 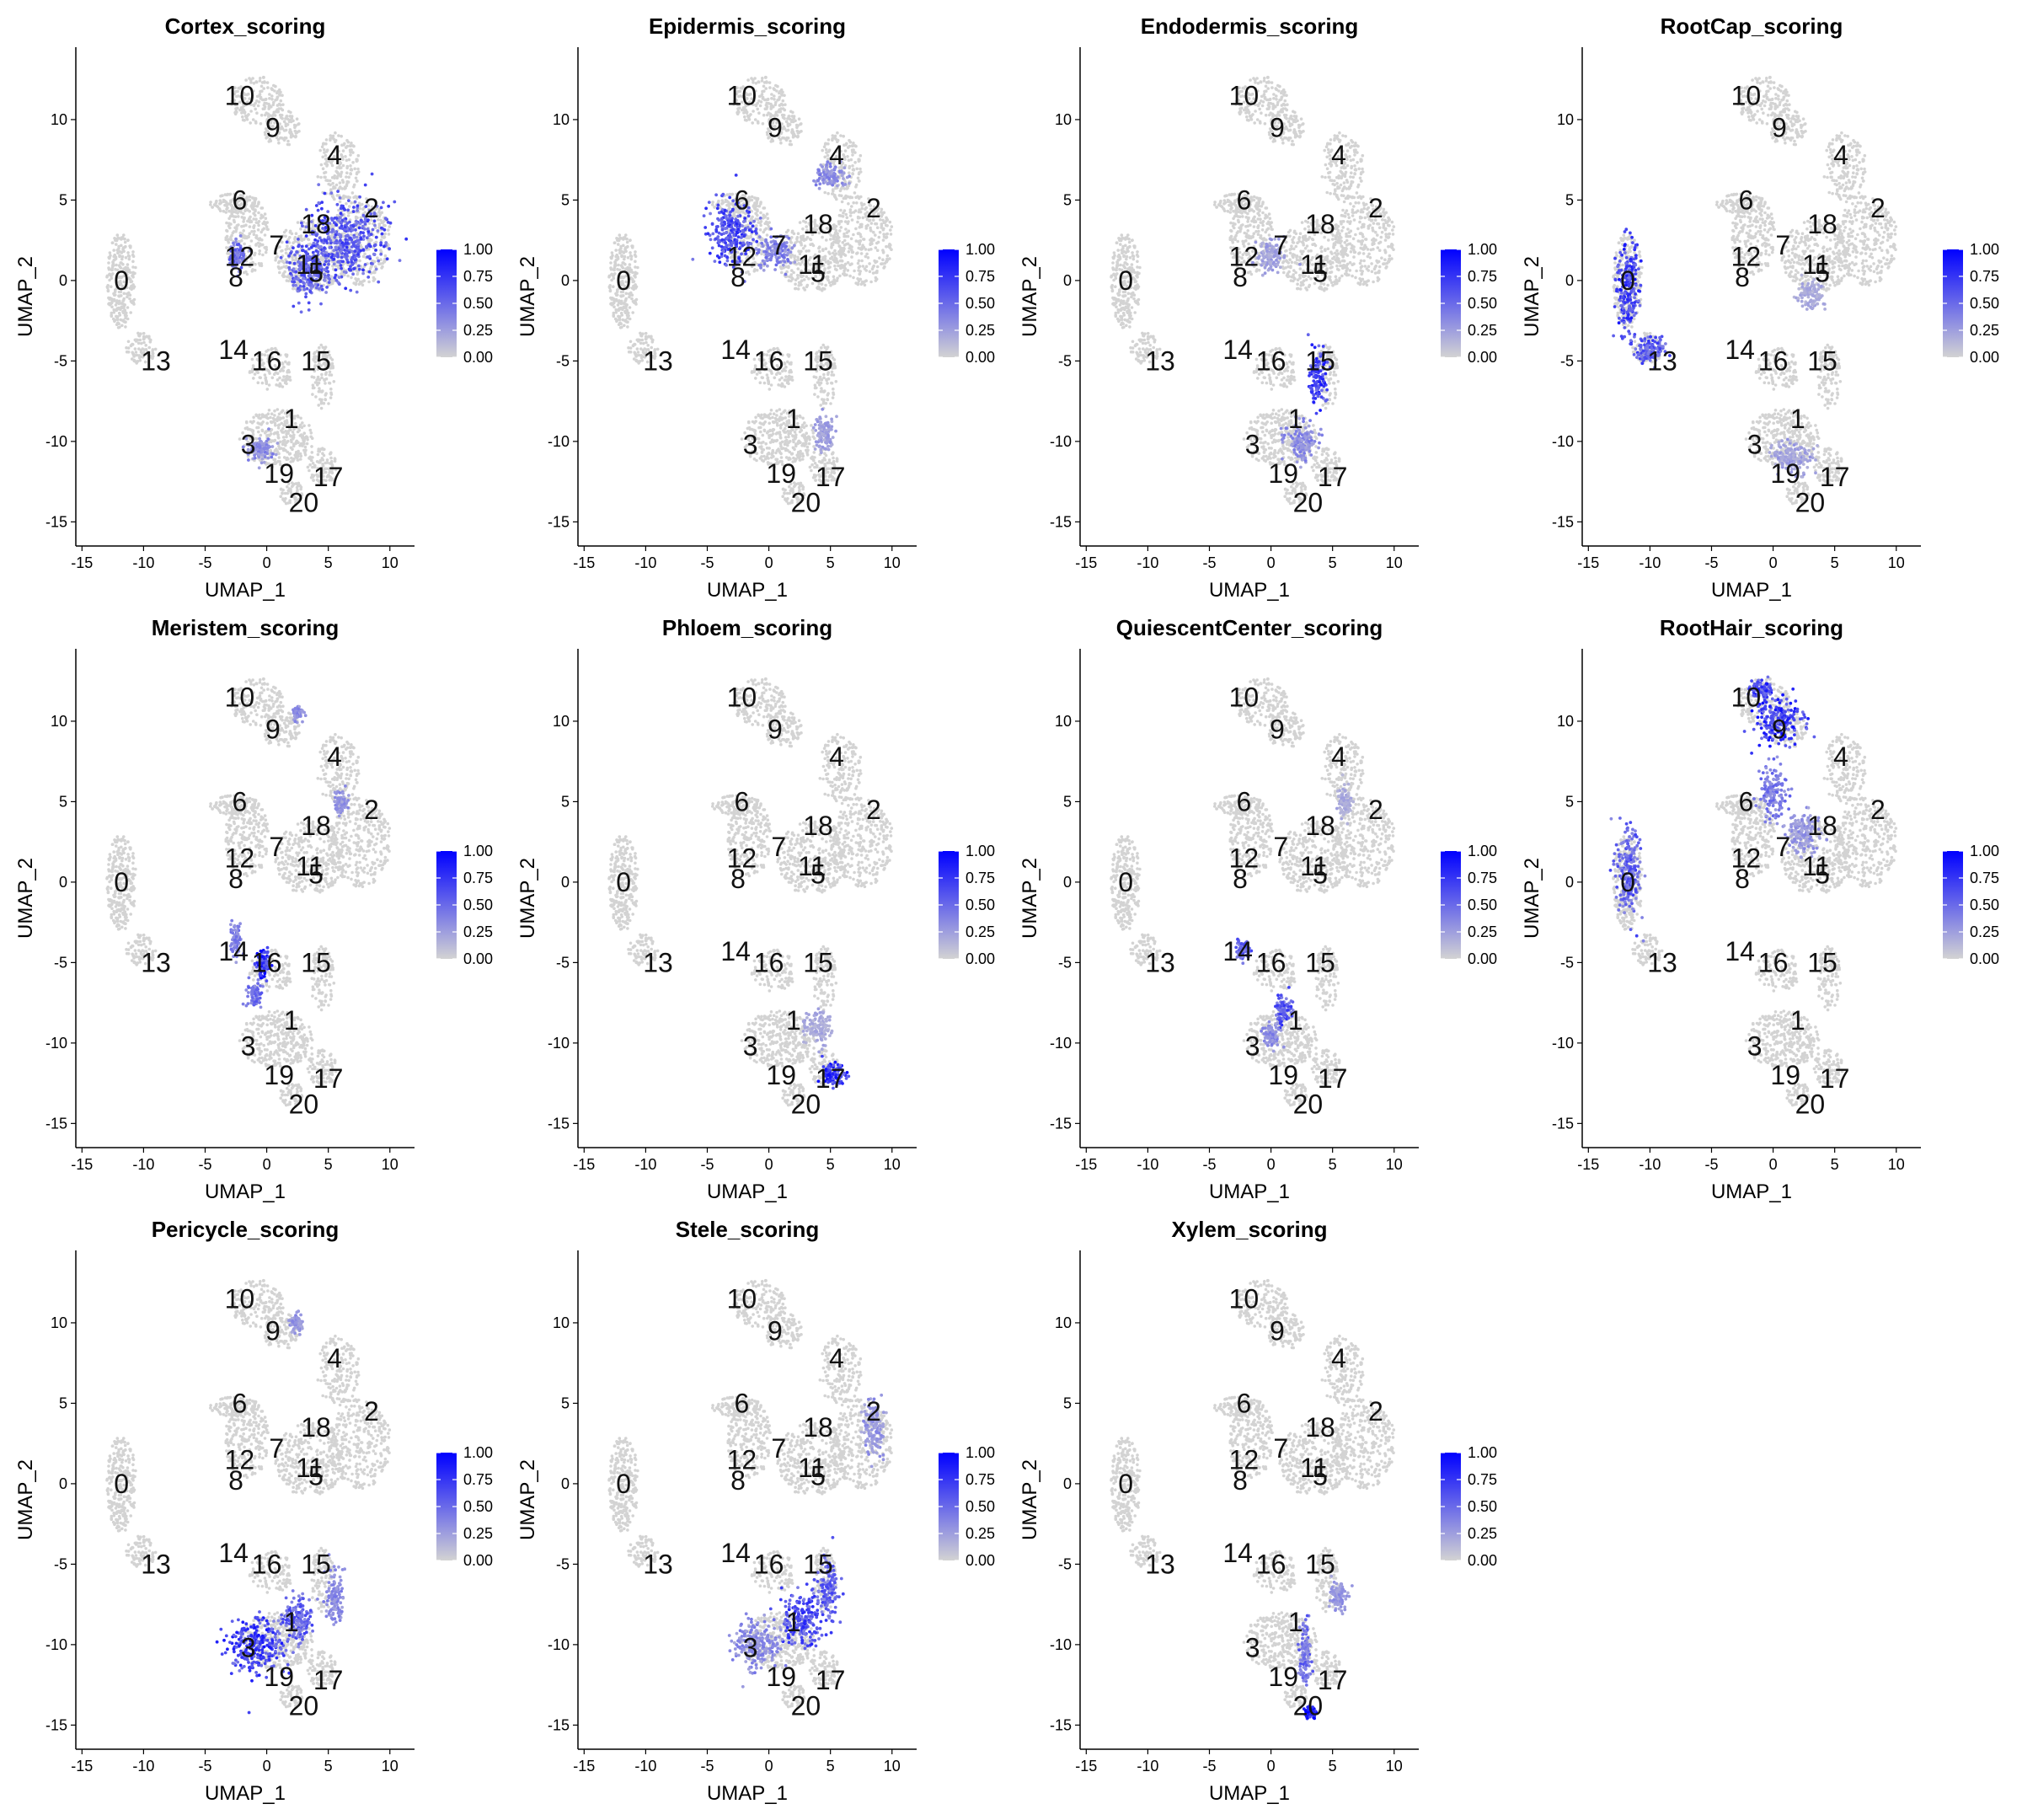 I want to click on cluster-label: 16, so click(x=267, y=360).